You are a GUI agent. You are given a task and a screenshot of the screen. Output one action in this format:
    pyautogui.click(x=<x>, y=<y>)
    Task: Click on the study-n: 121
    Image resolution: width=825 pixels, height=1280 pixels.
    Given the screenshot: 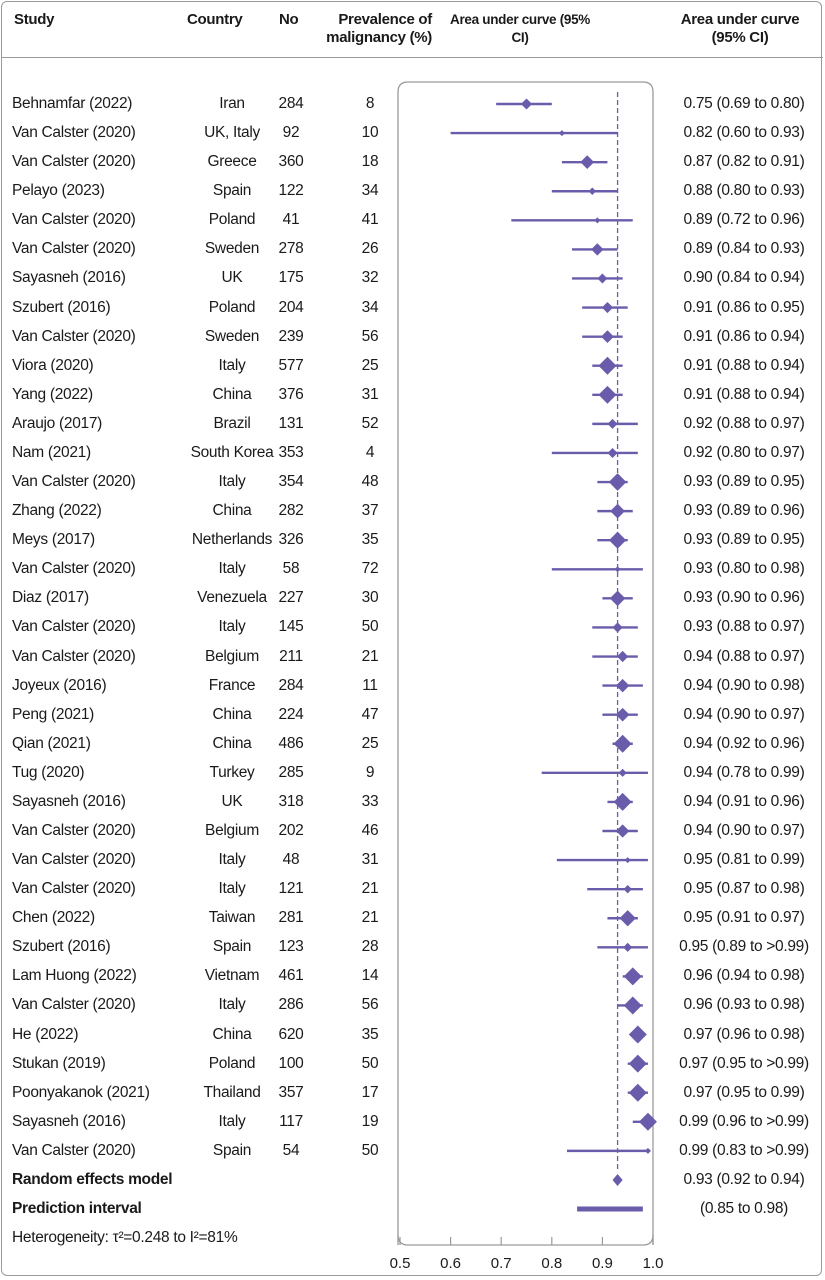 What is the action you would take?
    pyautogui.click(x=291, y=889)
    